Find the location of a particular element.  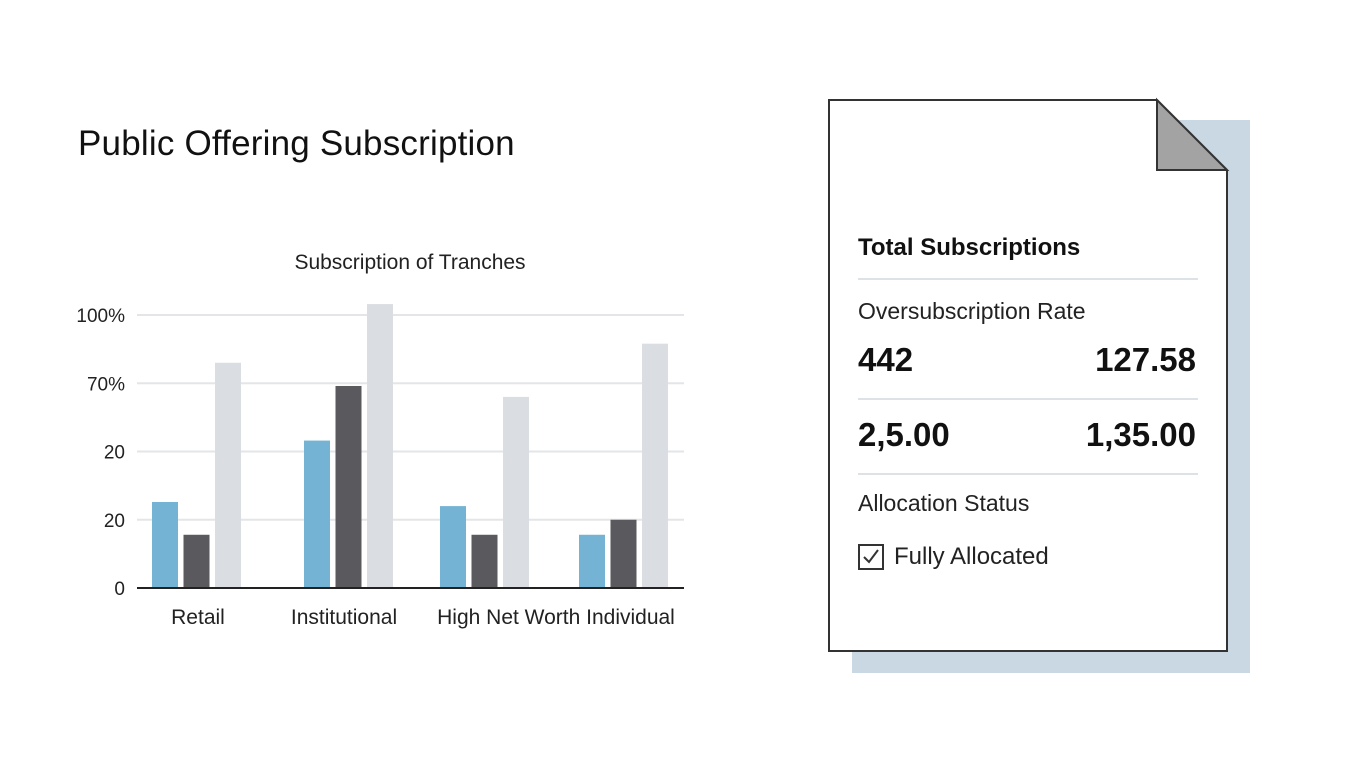

allocation-status-value: Fully Allocated is located at coordinates (971, 556).